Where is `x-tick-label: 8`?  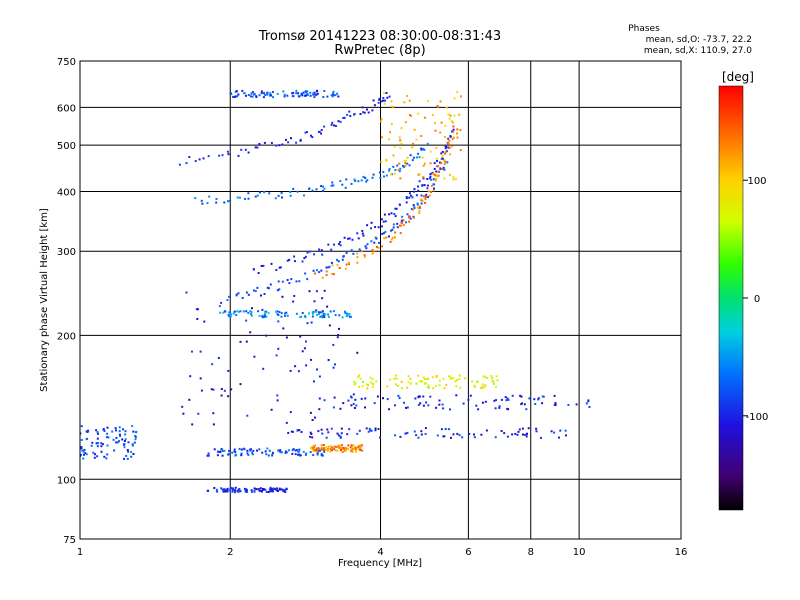 x-tick-label: 8 is located at coordinates (531, 552).